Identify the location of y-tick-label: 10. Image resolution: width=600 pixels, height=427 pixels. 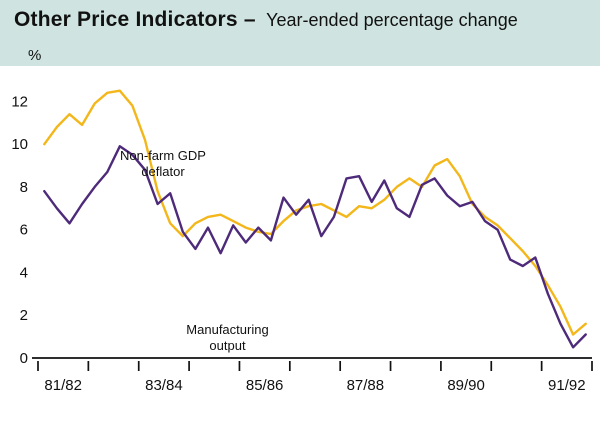
(19, 144).